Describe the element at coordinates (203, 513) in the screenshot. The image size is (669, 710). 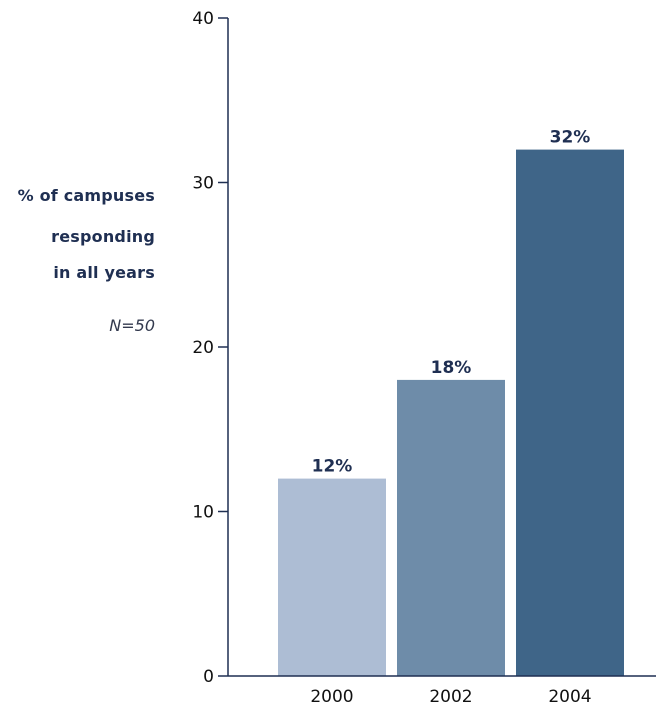
I see `y-tick-label: 10` at that location.